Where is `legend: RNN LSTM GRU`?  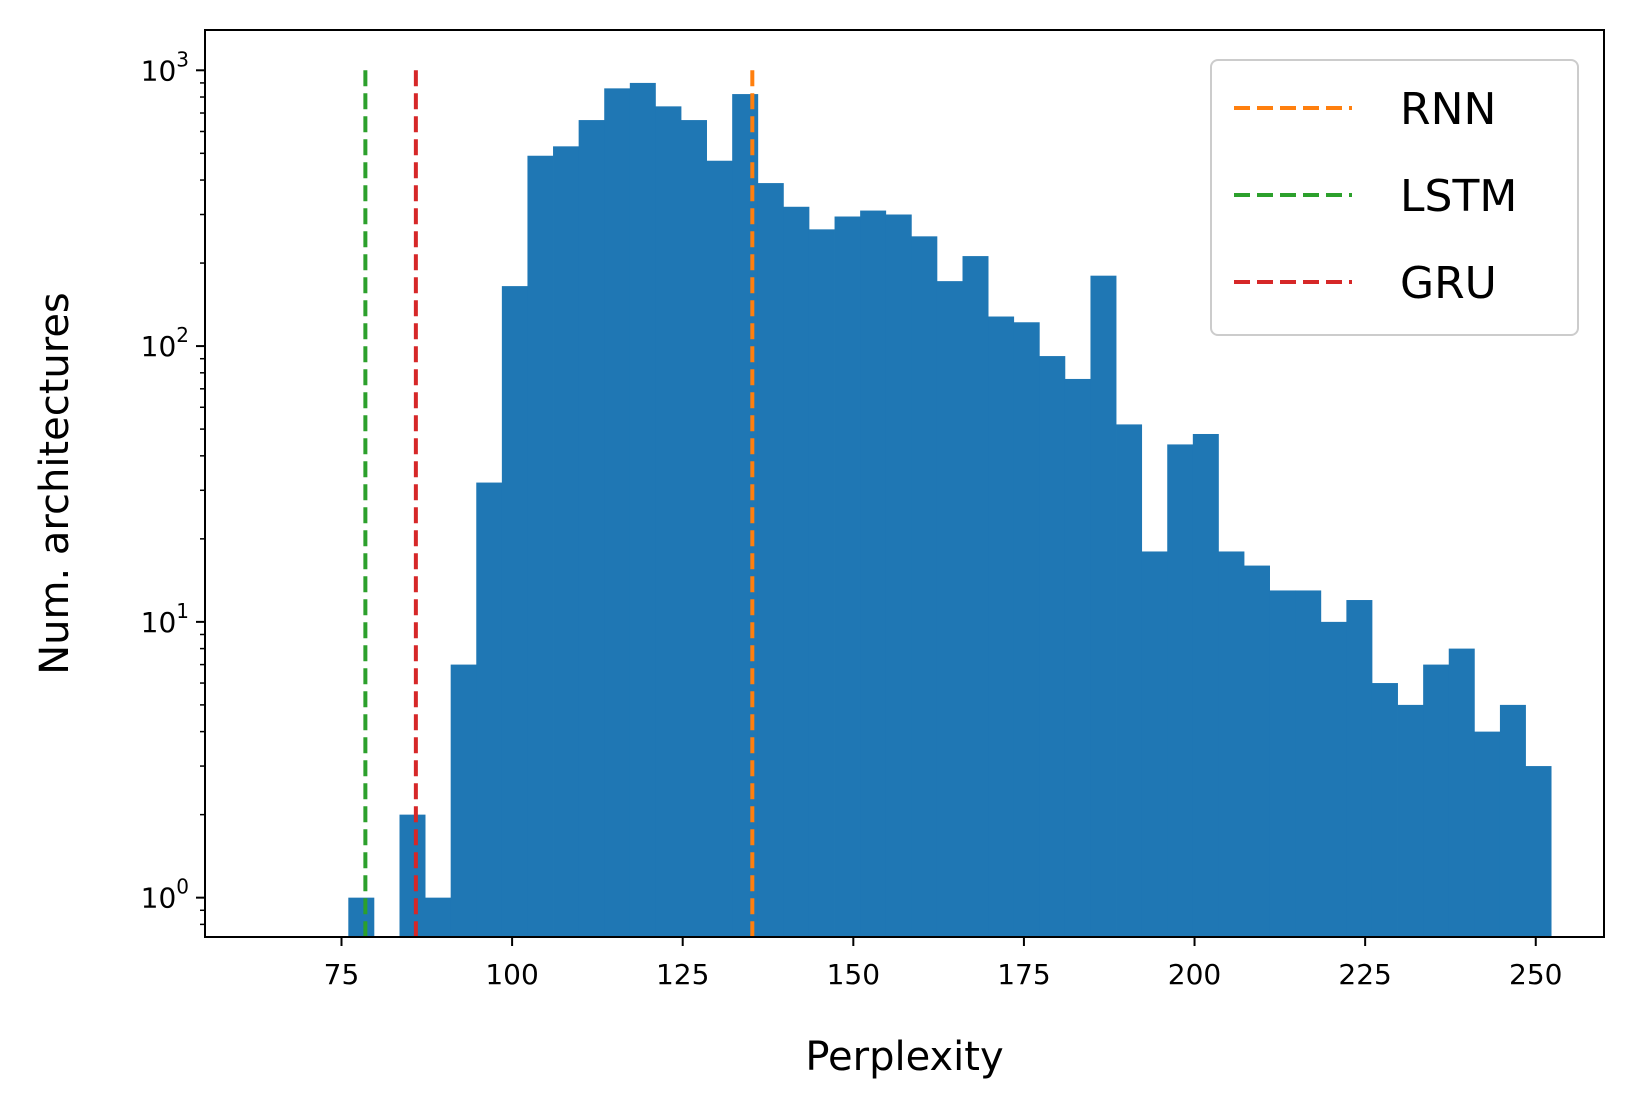
legend: RNN LSTM GRU is located at coordinates (1394, 197).